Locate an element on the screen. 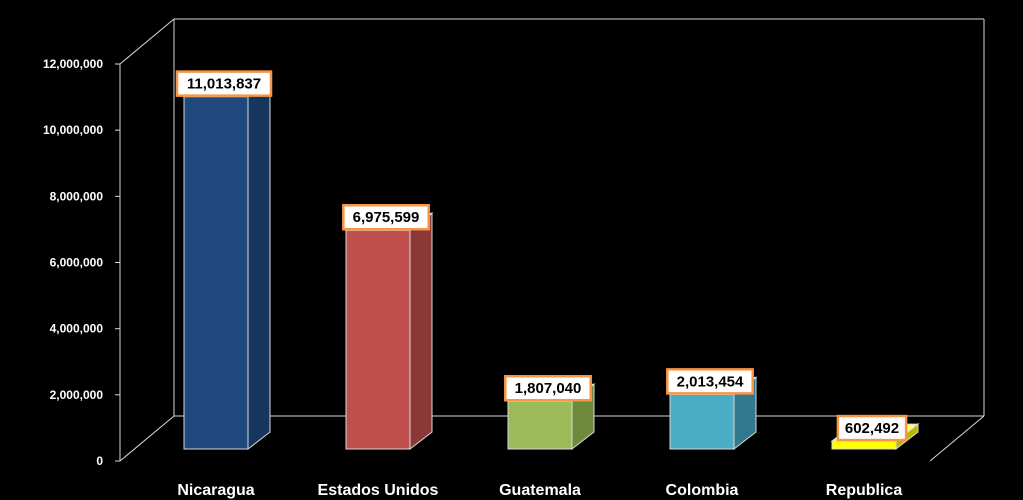 This screenshot has width=1023, height=500. category-label: Colombia is located at coordinates (702, 490).